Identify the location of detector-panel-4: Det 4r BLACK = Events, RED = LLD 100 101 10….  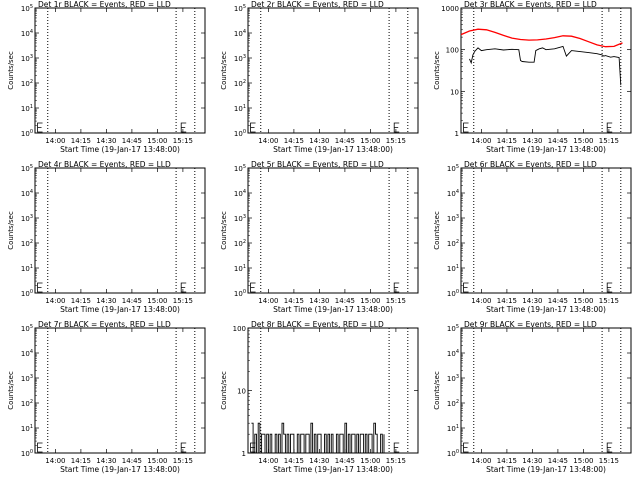
(106, 237).